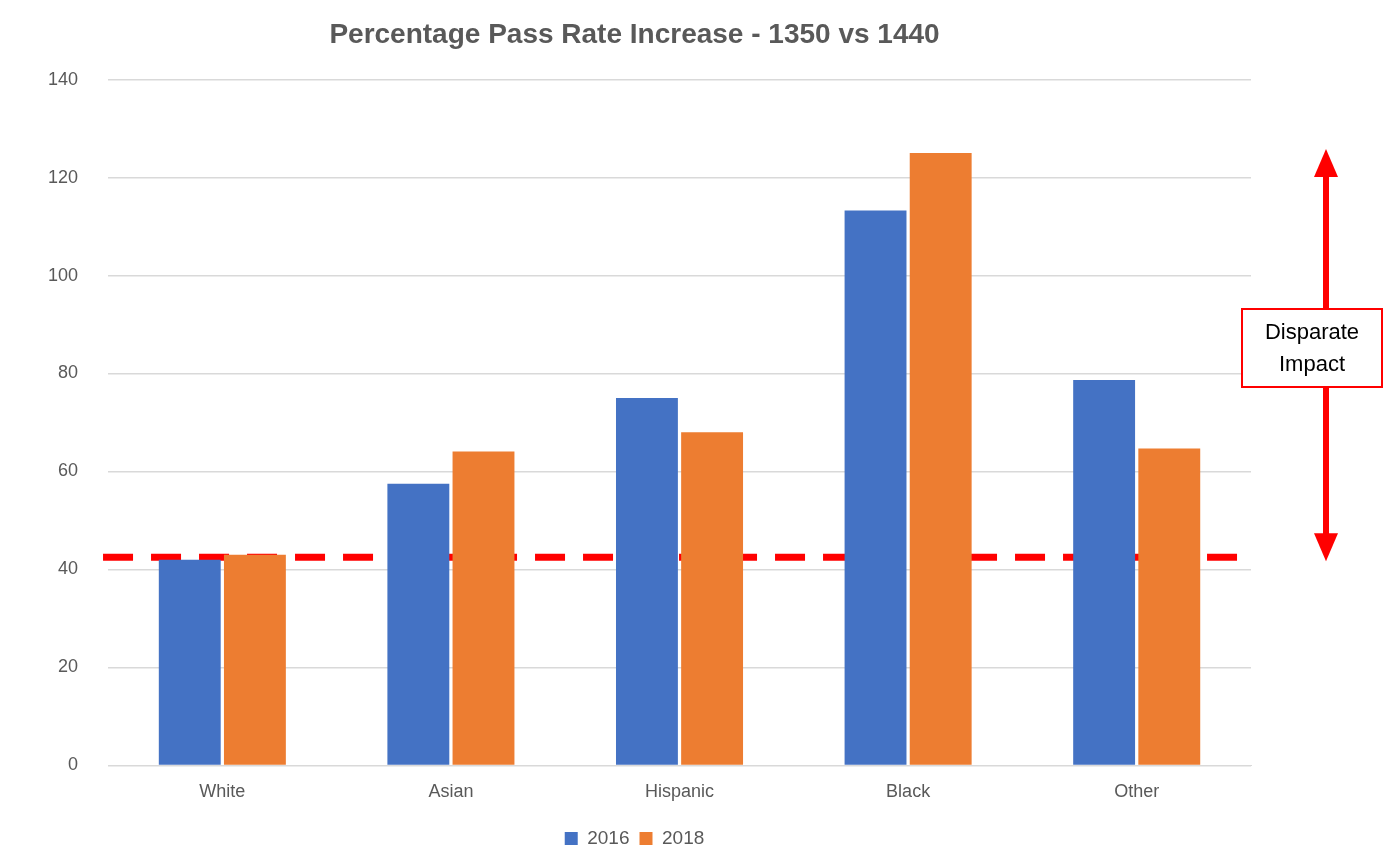 Image resolution: width=1389 pixels, height=866 pixels. What do you see at coordinates (608, 837) in the screenshot?
I see `legend-label: 2016` at bounding box center [608, 837].